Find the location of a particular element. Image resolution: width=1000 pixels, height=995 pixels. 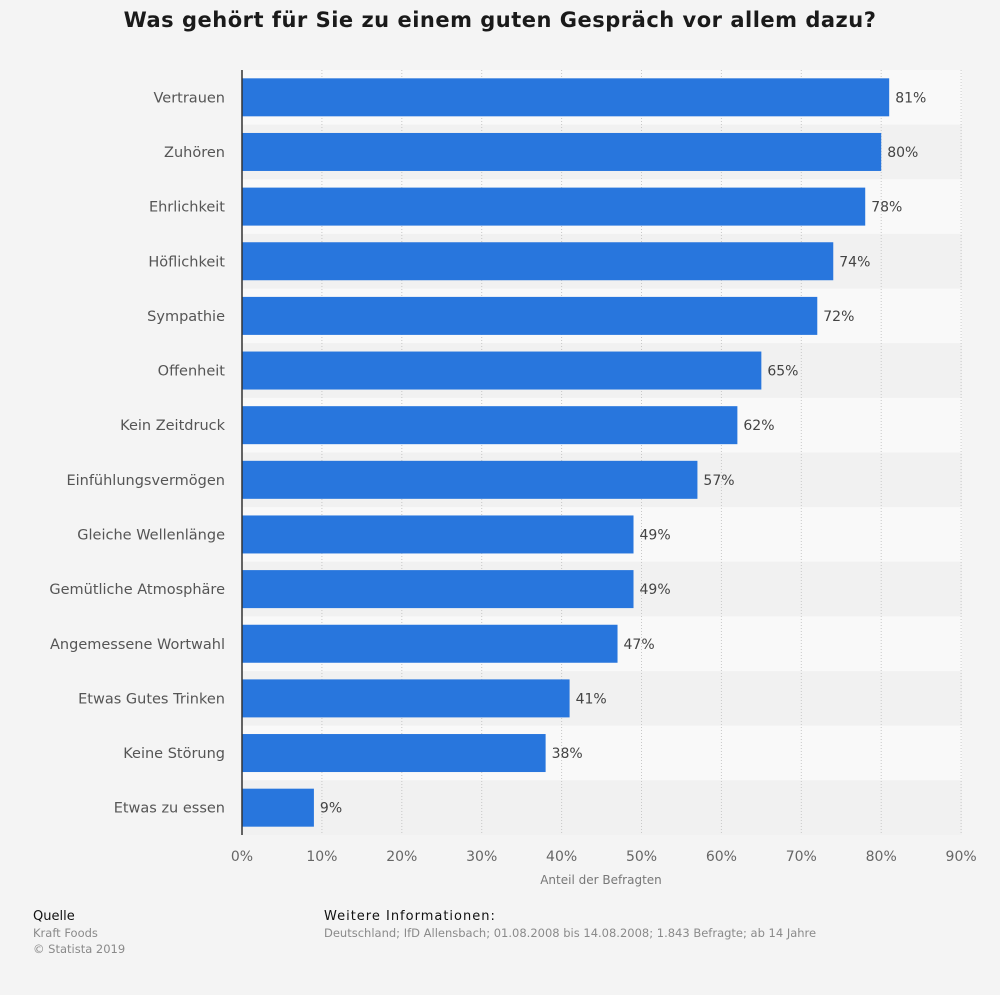

value-label: 62% is located at coordinates (758, 426).